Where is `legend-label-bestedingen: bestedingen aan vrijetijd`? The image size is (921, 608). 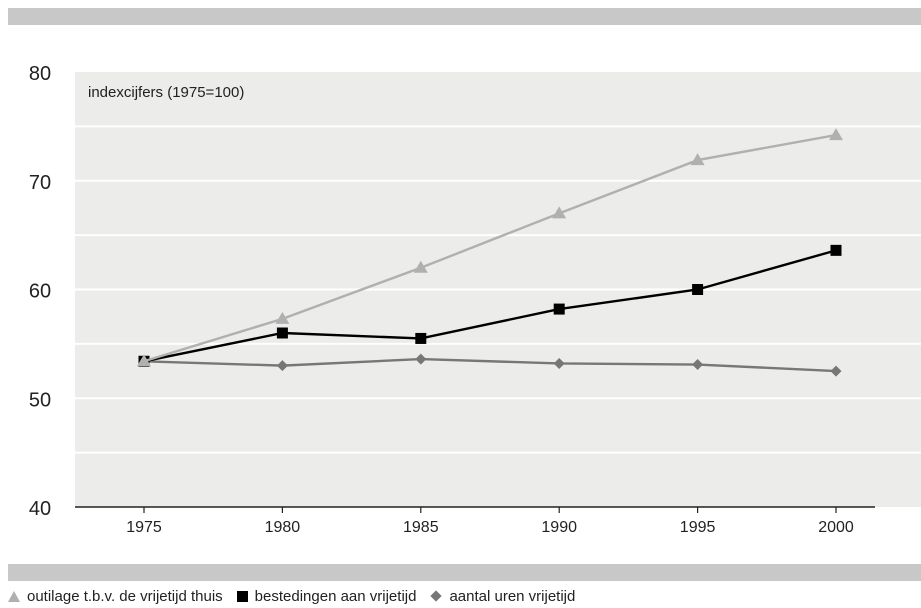
legend-label-bestedingen: bestedingen aan vrijetijd is located at coordinates (335, 596).